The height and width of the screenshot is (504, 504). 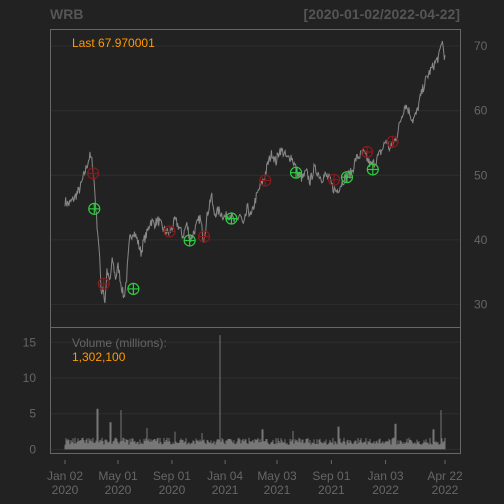 I want to click on price-axis: 30 40 50 60 70, so click(x=481, y=175).